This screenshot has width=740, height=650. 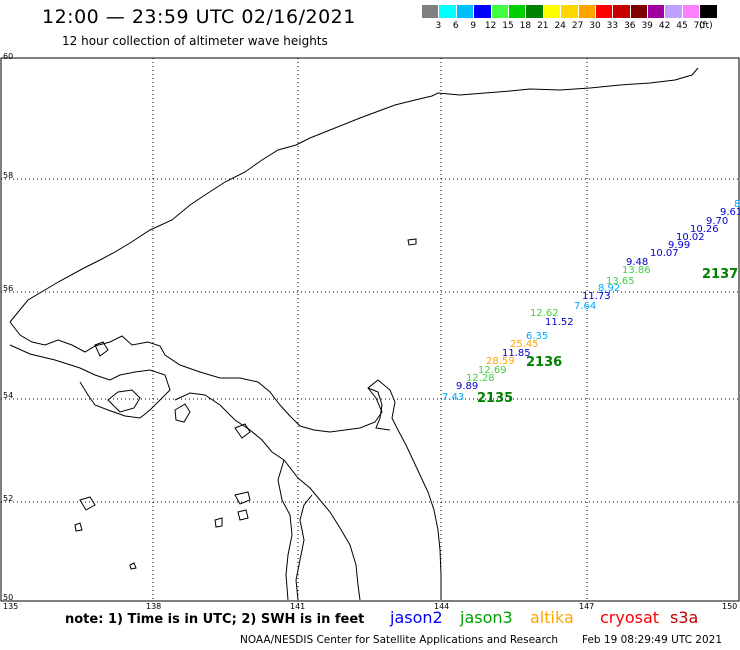 I want to click on longitude-label: 144, so click(x=441, y=606).